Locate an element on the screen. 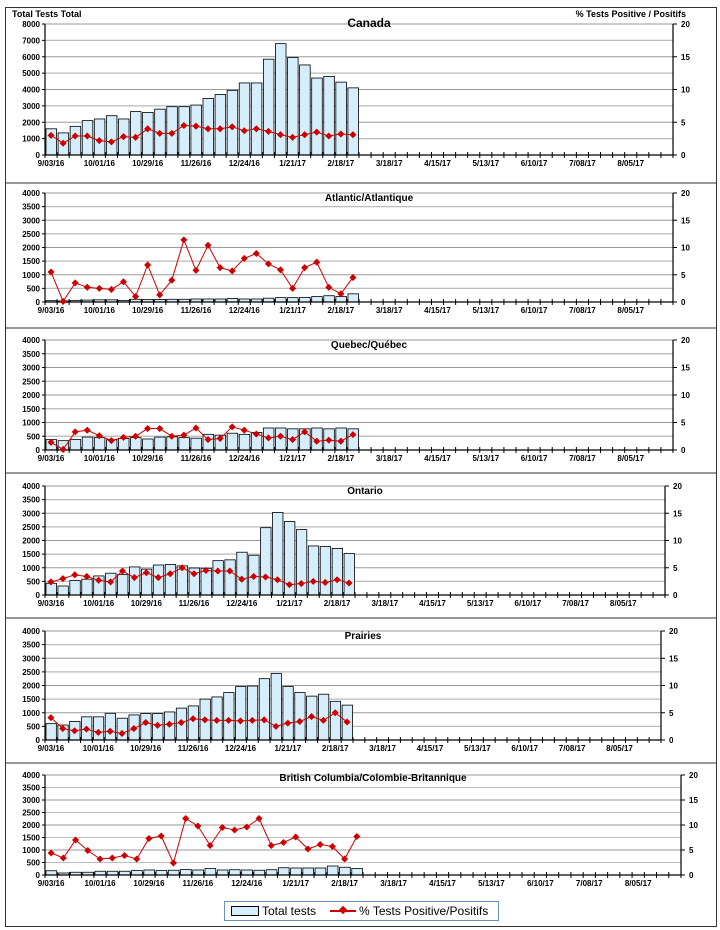  y-tick-label: 6000 is located at coordinates (31, 57).